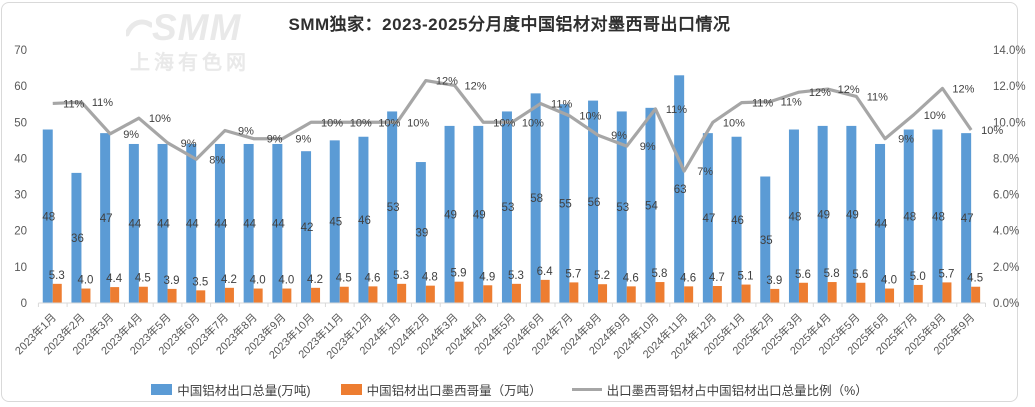 The height and width of the screenshot is (407, 1035). What do you see at coordinates (717, 278) in the screenshot?
I see `mexico-export-label: 4.7` at bounding box center [717, 278].